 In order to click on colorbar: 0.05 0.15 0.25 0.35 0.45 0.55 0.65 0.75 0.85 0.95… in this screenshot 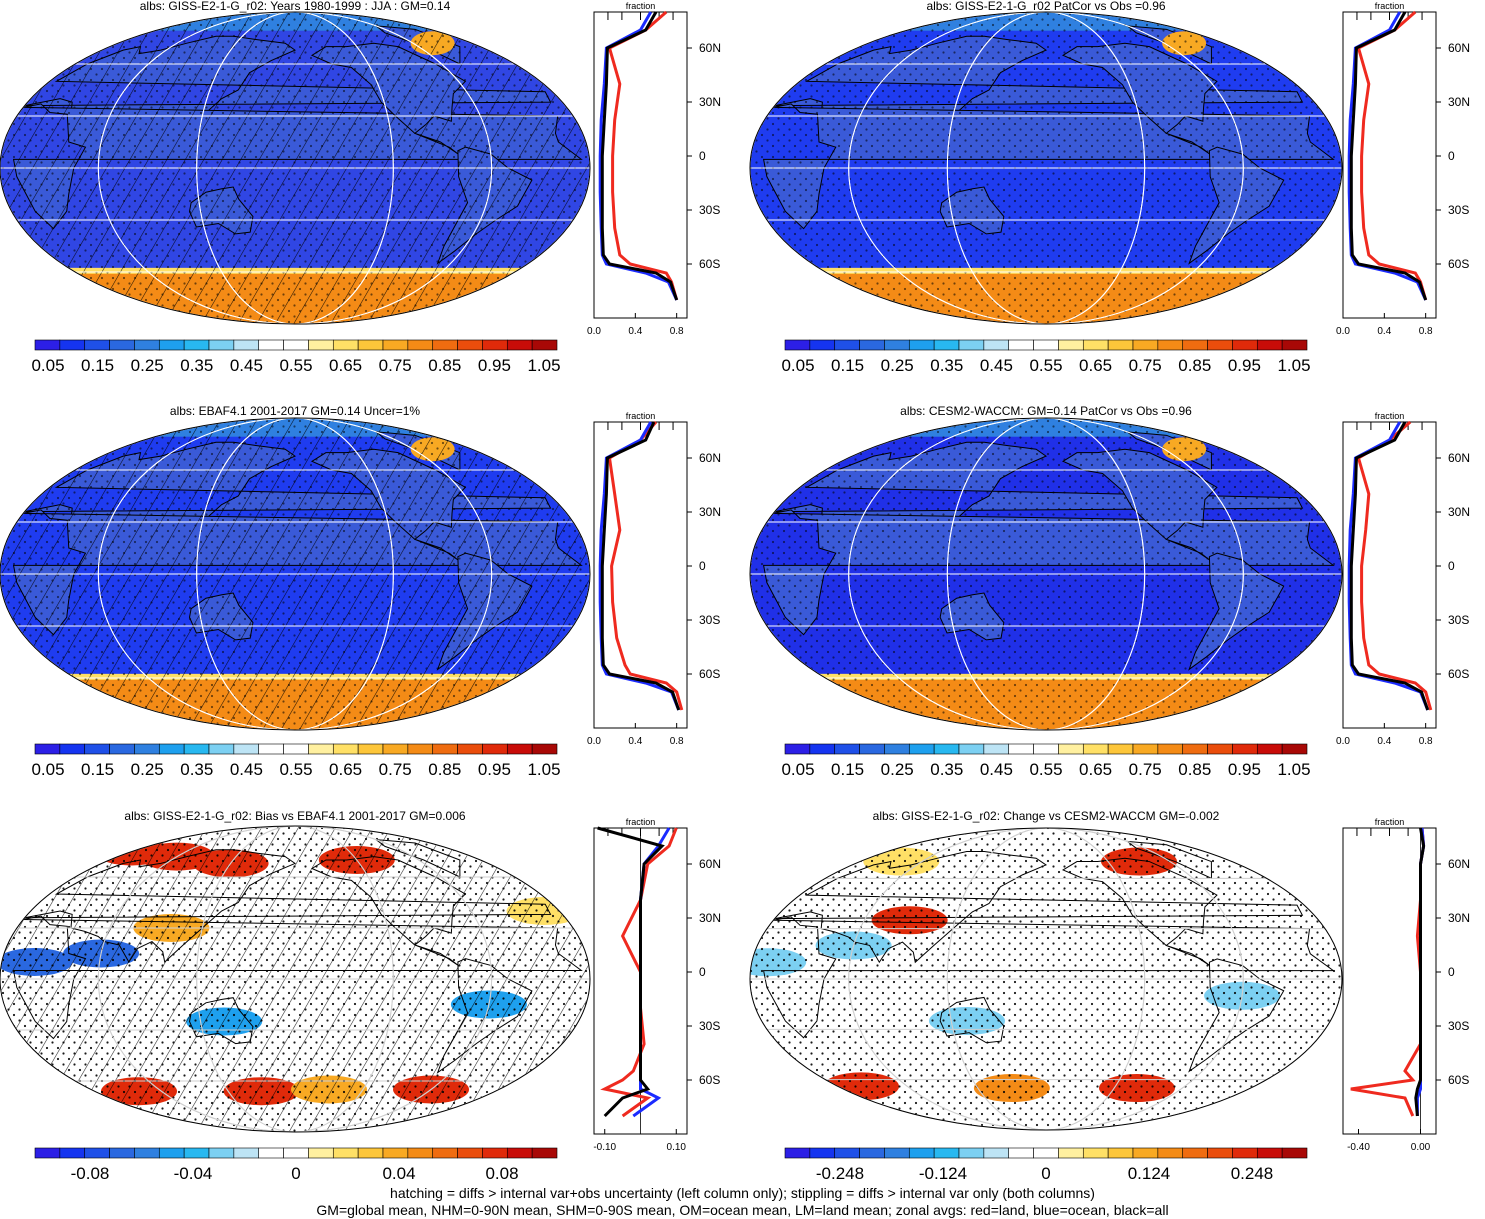, I will do `click(1046, 761)`.